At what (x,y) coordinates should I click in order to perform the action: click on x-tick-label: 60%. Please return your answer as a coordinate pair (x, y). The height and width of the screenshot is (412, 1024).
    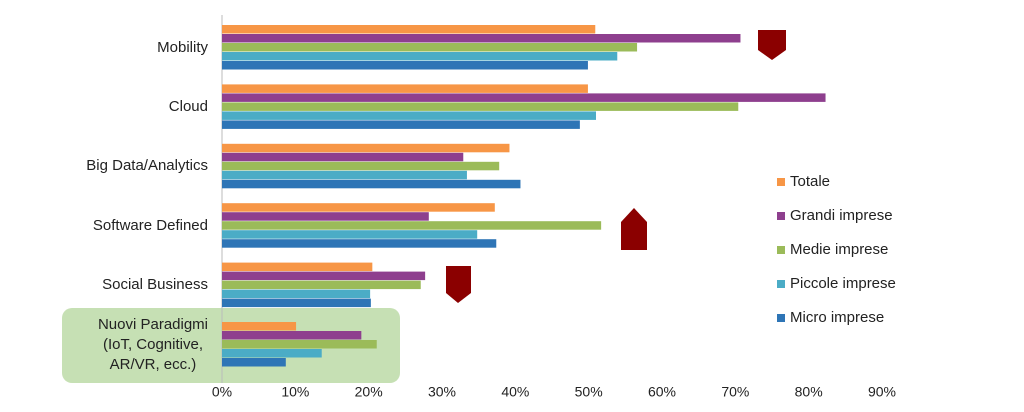
    Looking at the image, I should click on (662, 392).